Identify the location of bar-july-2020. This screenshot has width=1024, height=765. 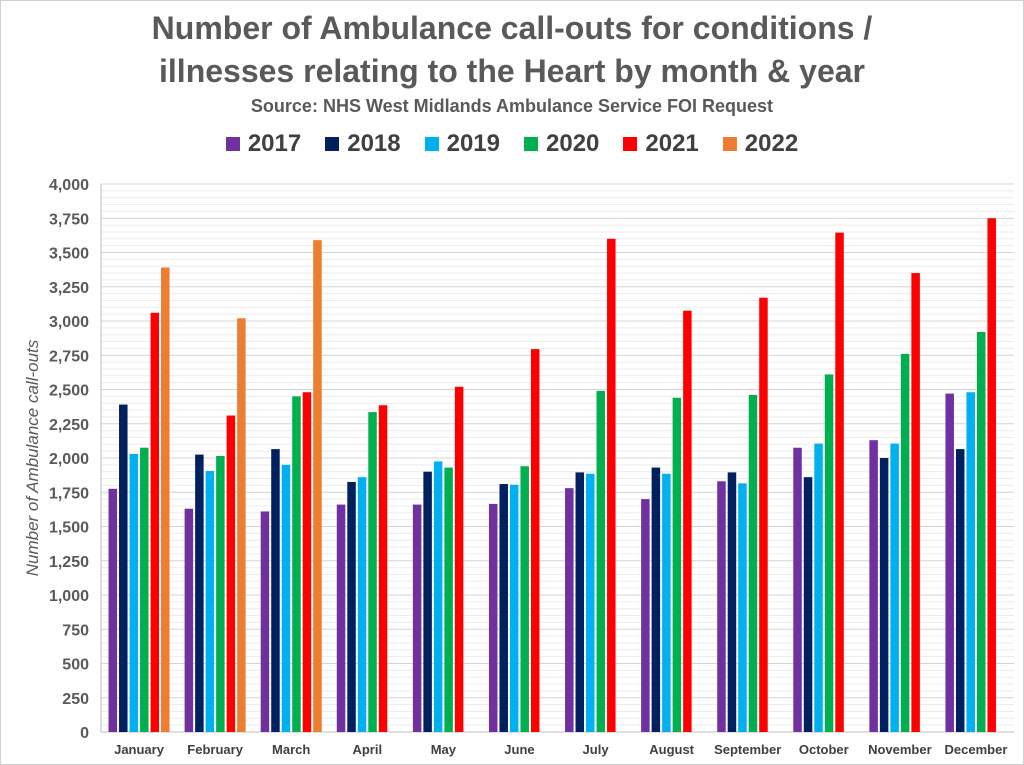
(601, 561).